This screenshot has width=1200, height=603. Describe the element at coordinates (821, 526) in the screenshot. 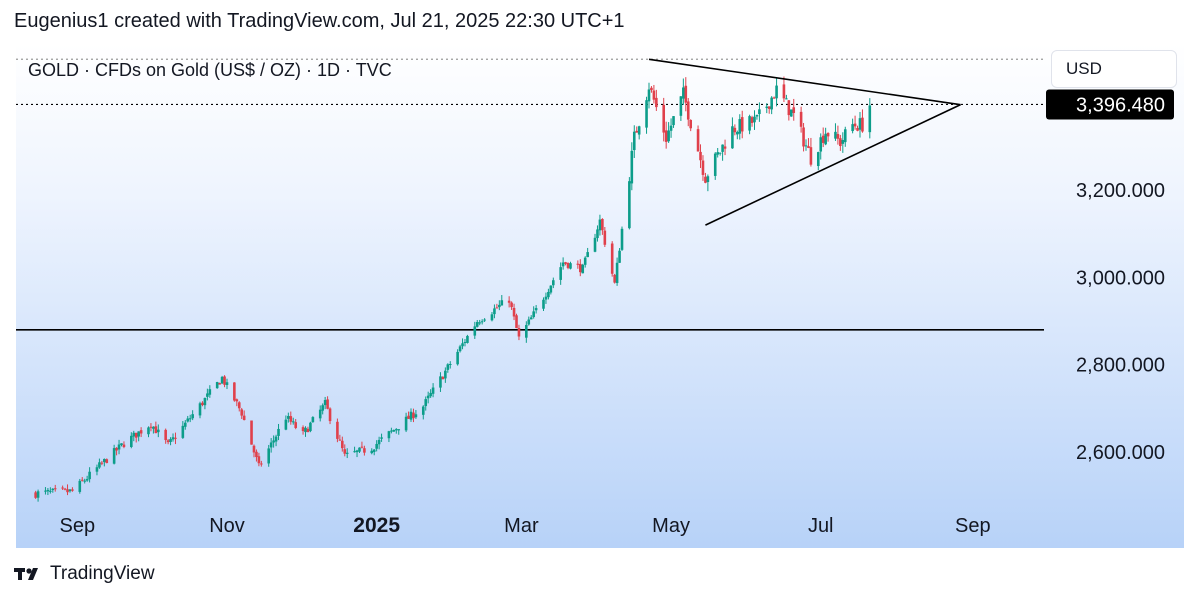

I see `x-tick-label: Jul` at that location.